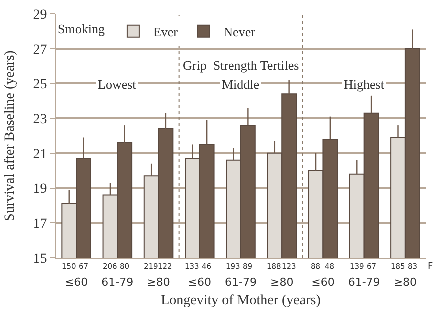 This screenshot has height=320, width=440. Describe the element at coordinates (364, 84) in the screenshot. I see `annotation: Highest` at that location.